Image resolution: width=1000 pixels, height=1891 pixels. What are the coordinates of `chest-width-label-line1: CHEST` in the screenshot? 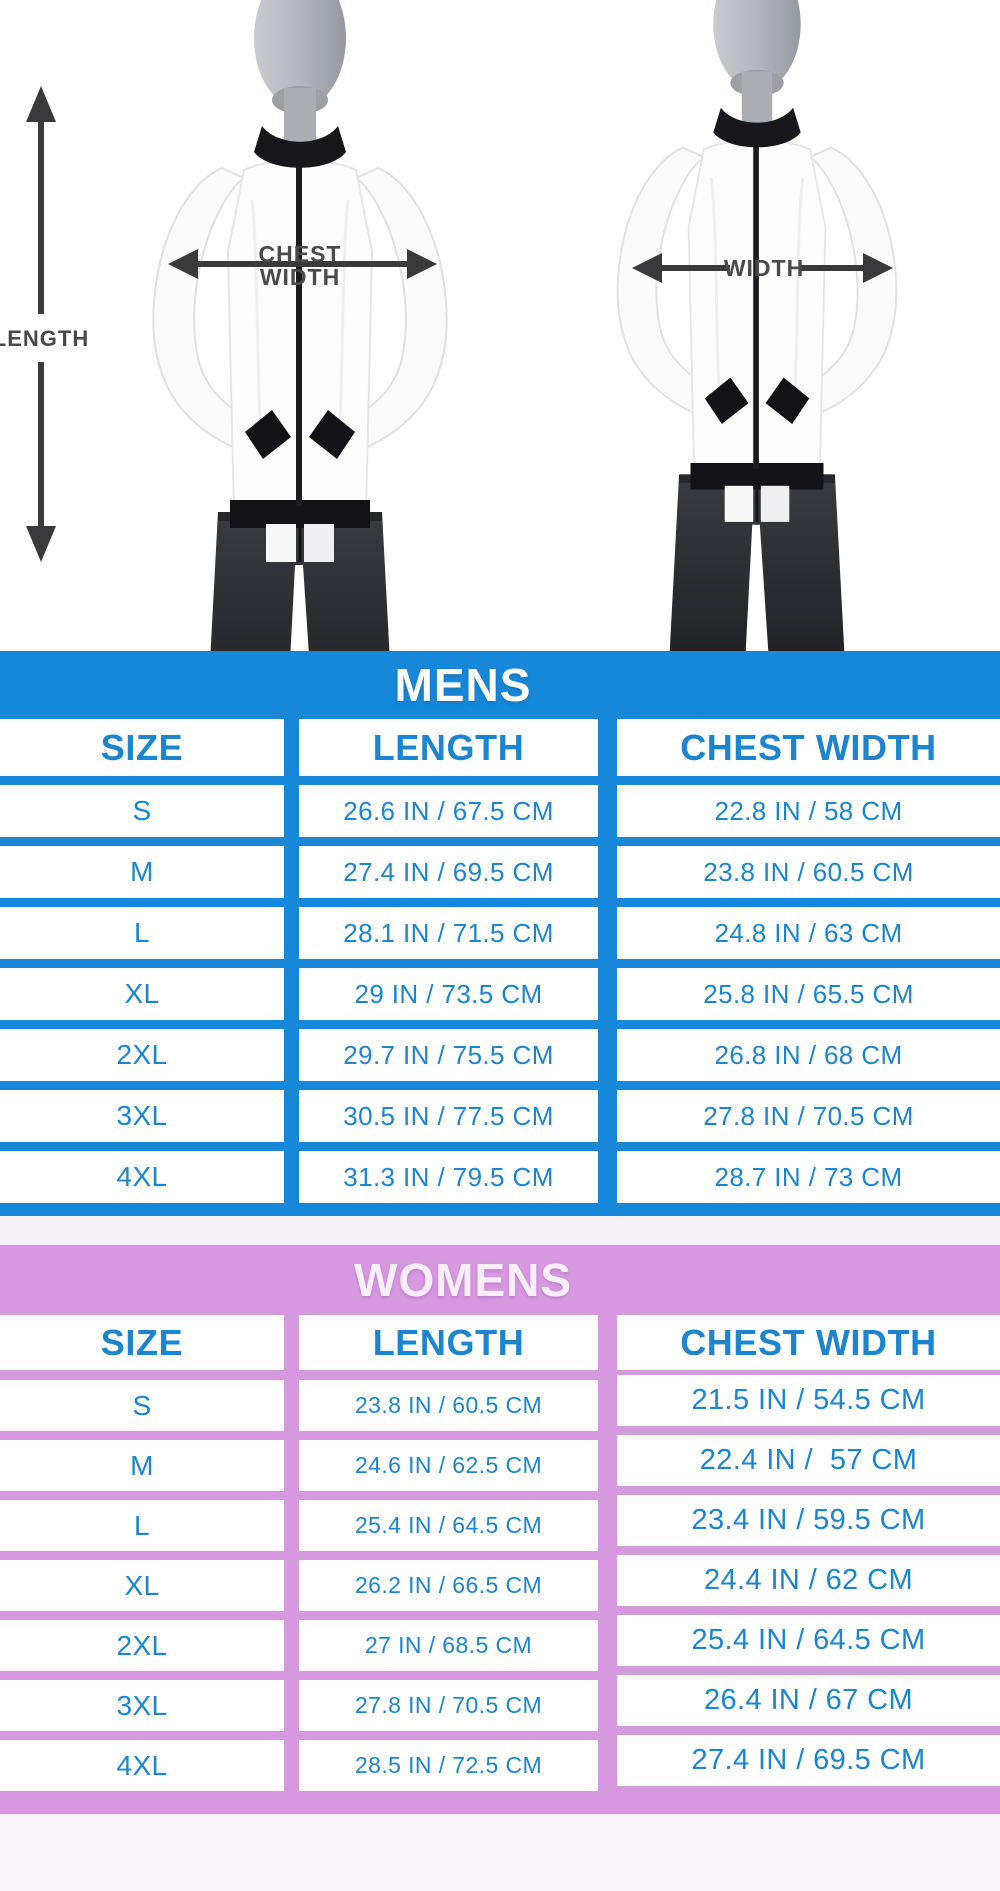 It's located at (300, 254).